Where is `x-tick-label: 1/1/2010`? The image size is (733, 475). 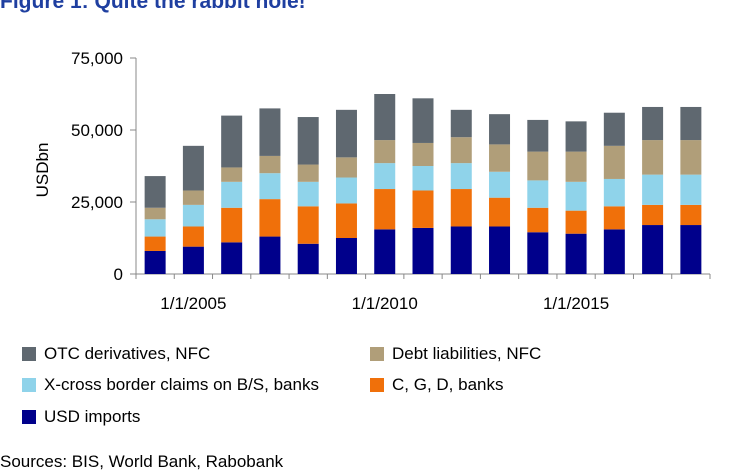 x-tick-label: 1/1/2010 is located at coordinates (385, 303).